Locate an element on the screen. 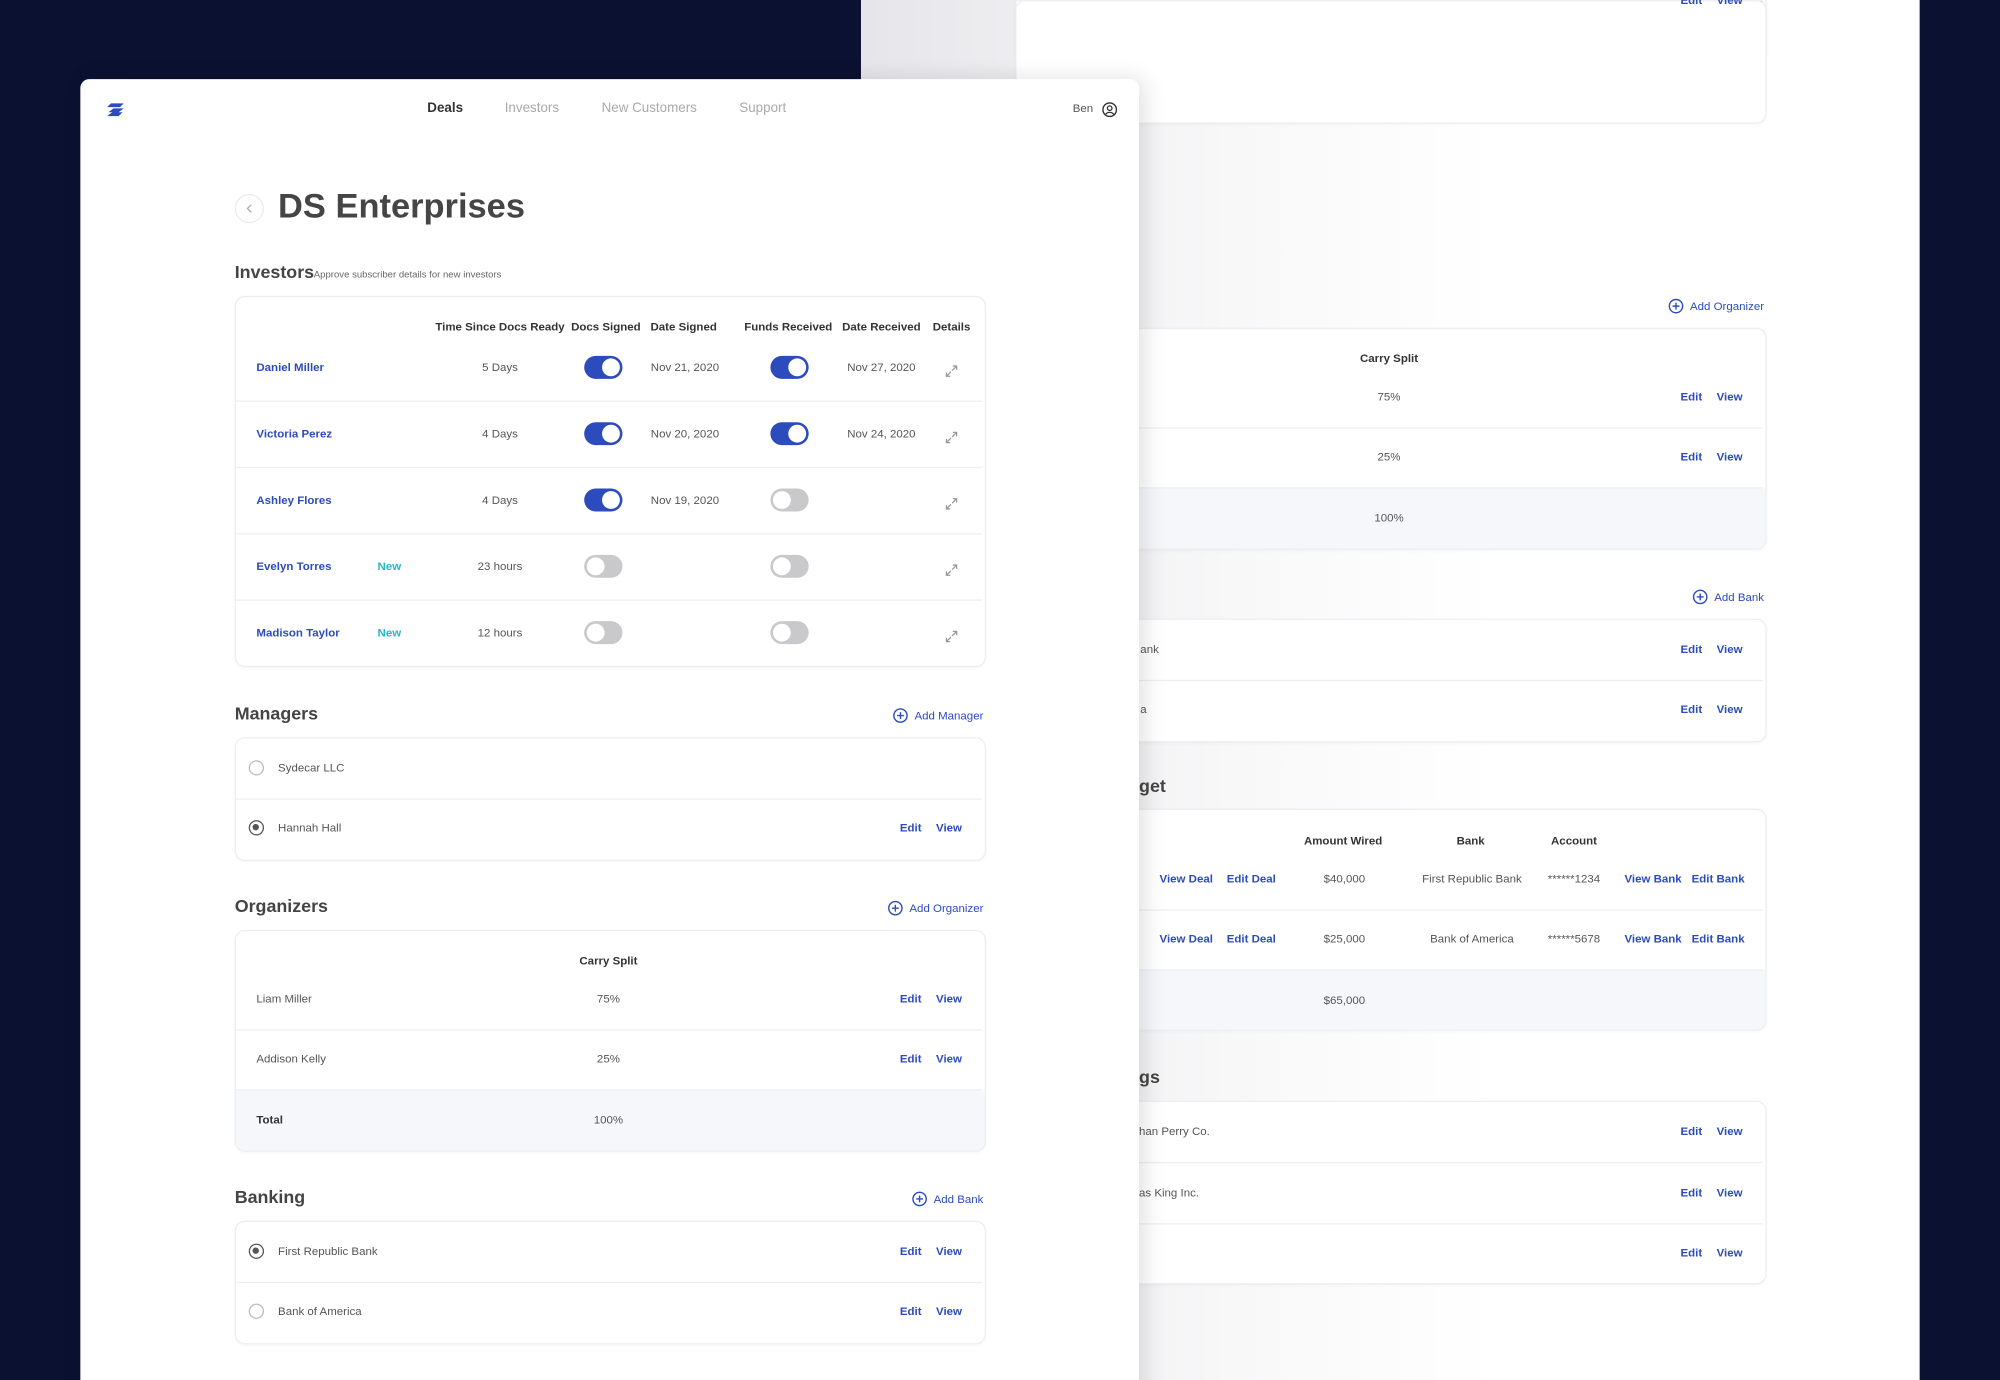 This screenshot has width=2000, height=1380. investor-name: Ashley Flores is located at coordinates (294, 500).